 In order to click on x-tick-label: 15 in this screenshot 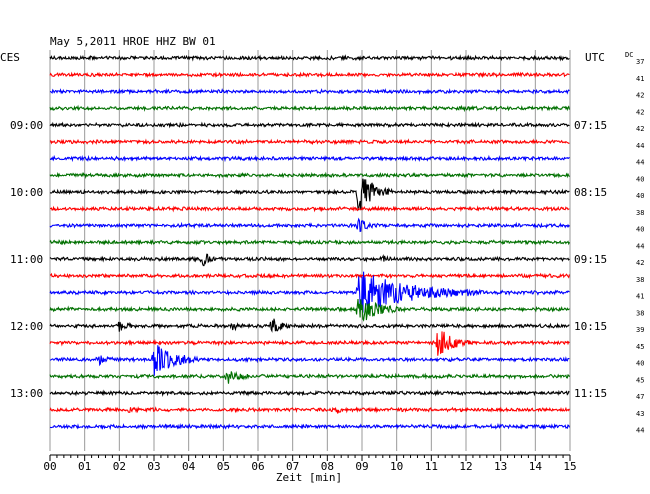, I will do `click(569, 466)`.